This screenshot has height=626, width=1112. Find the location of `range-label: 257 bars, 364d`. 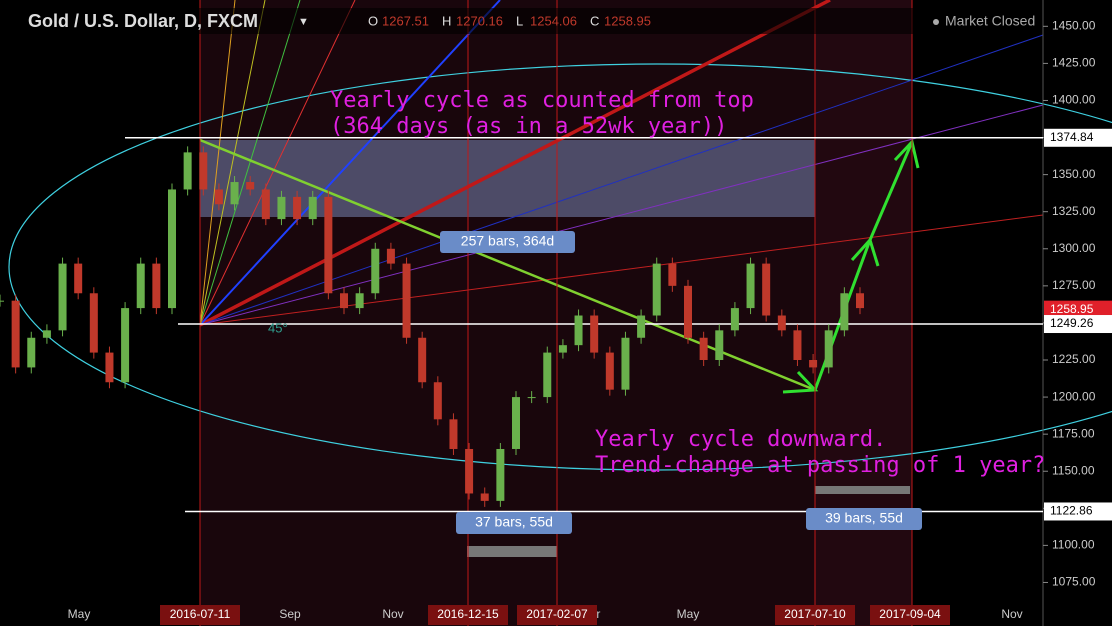

range-label: 257 bars, 364d is located at coordinates (507, 241).